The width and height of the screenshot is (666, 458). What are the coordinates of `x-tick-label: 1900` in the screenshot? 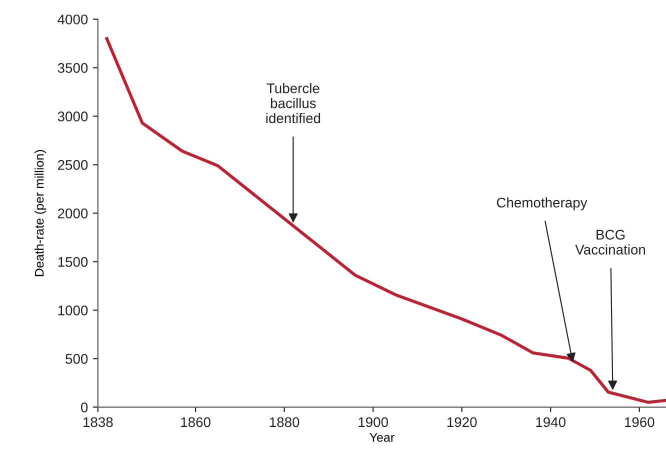 It's located at (373, 422).